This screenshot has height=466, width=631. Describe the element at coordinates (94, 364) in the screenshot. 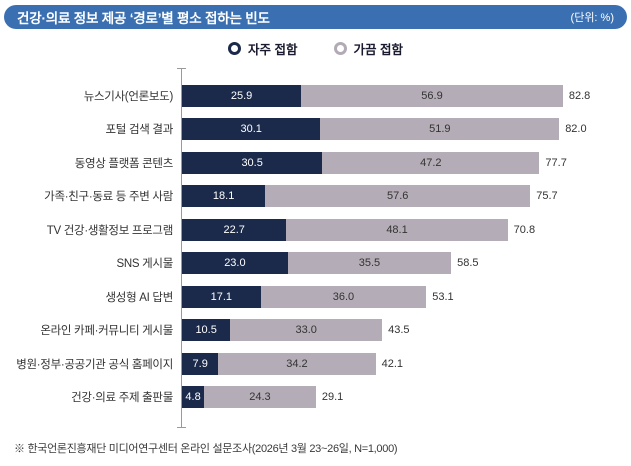

I see `category-label: 병원·정부·공공기관 공식 홈페이지` at that location.